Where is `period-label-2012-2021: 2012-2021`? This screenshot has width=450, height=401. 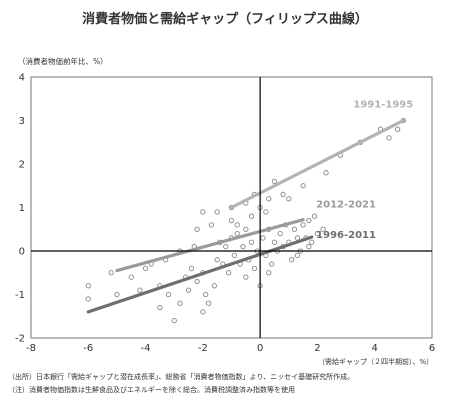
period-label-2012-2021: 2012-2021 is located at coordinates (346, 205).